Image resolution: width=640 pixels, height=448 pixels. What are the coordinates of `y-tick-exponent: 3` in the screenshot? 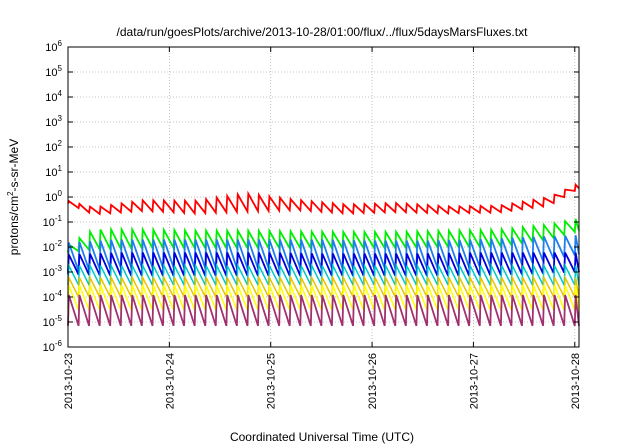 It's located at (60, 118).